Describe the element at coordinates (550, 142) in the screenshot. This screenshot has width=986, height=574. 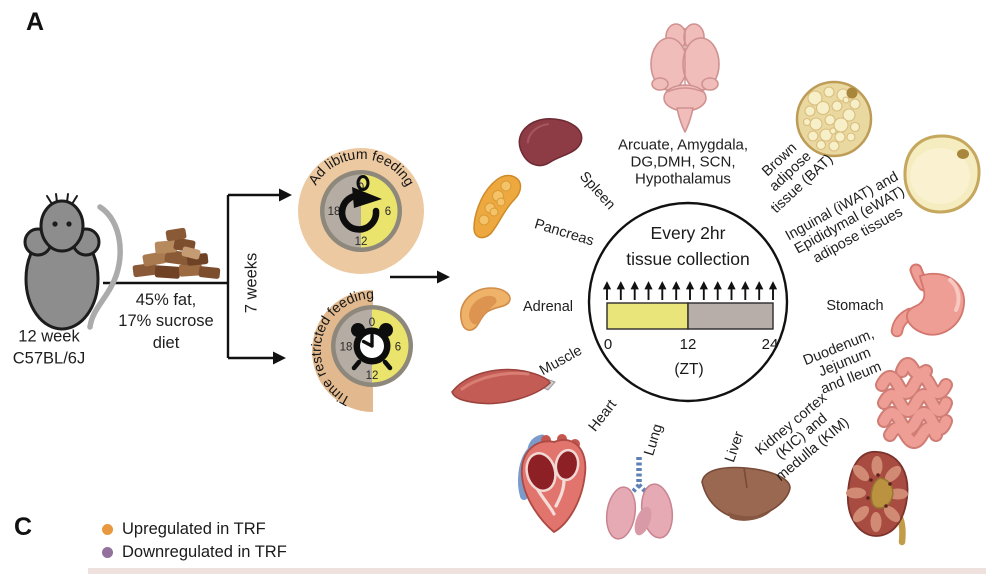
I see `spleen-icon` at that location.